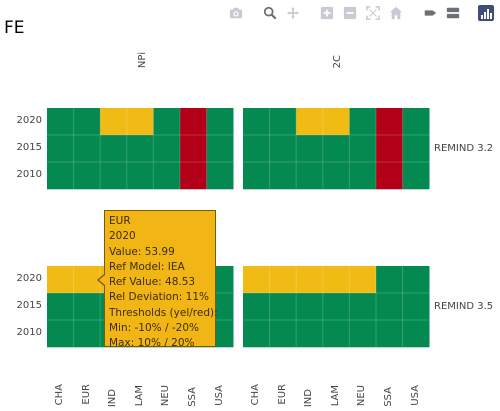 Image resolution: width=500 pixels, height=411 pixels. What do you see at coordinates (139, 396) in the screenshot?
I see `x-tick-npi-lam: LAM` at bounding box center [139, 396].